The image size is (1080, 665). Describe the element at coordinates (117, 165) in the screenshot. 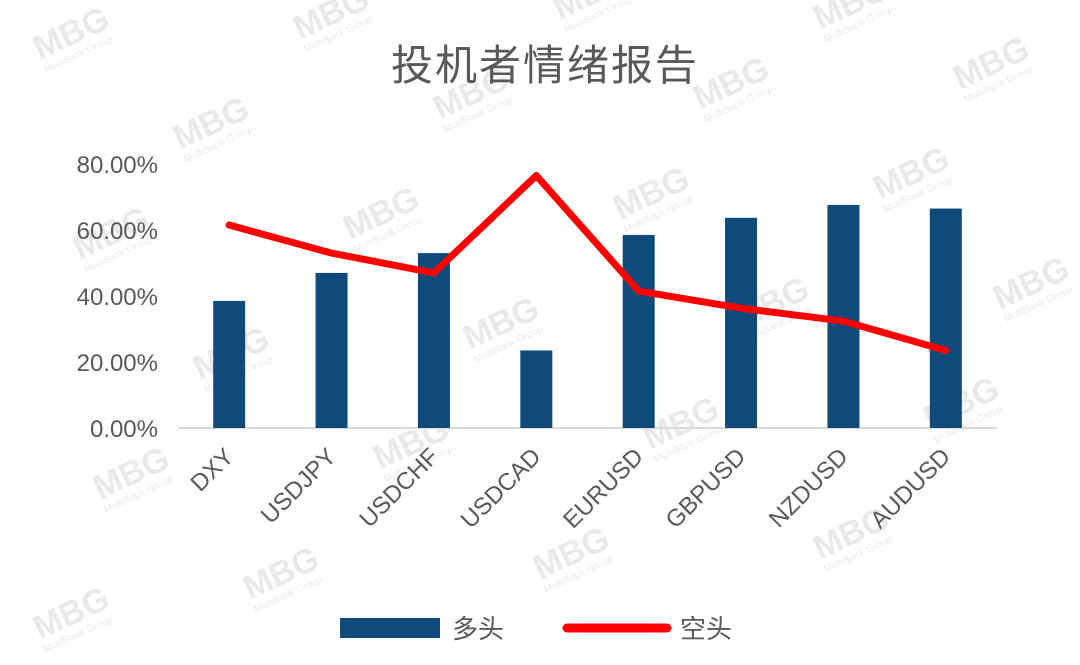

I see `y-tick-label: 80.00%` at that location.